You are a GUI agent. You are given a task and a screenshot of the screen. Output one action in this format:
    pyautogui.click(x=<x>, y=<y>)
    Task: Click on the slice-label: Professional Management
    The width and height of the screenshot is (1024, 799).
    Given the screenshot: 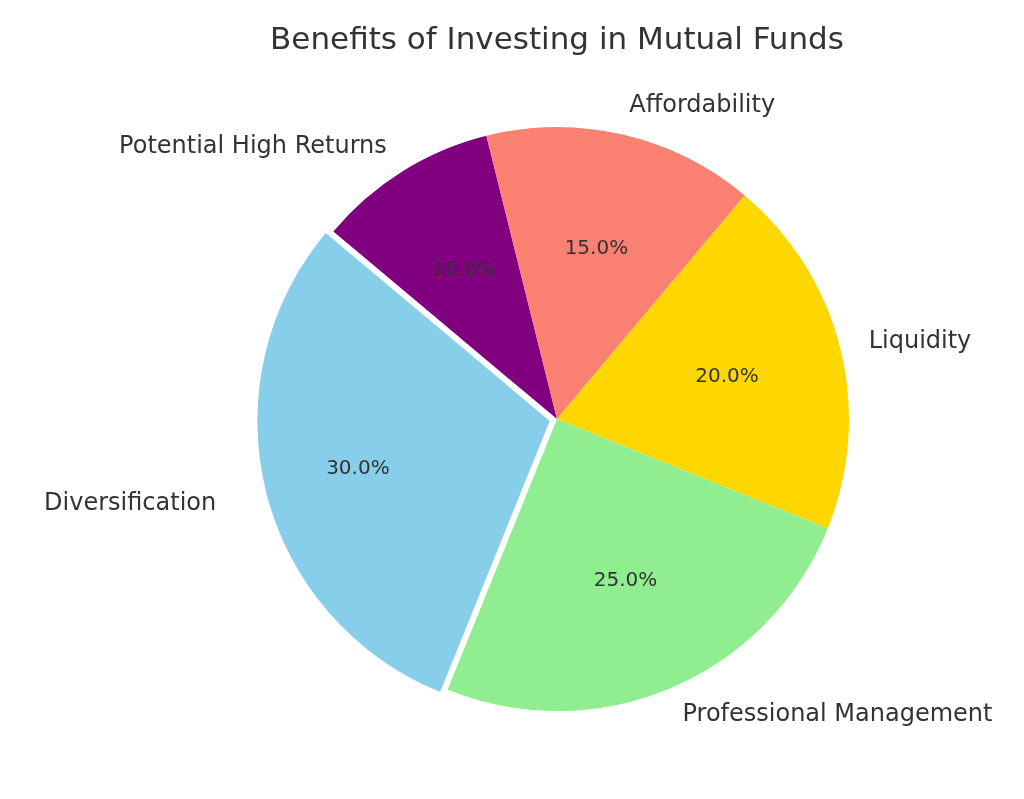 What is the action you would take?
    pyautogui.click(x=837, y=713)
    